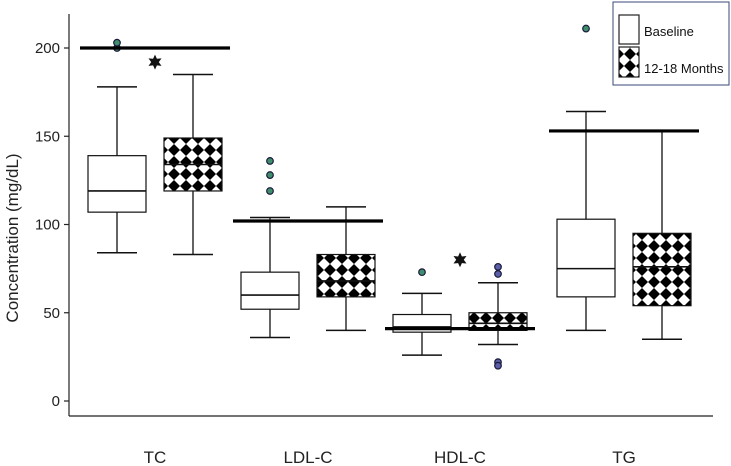  I want to click on legend-swatch-baseline, so click(629, 29).